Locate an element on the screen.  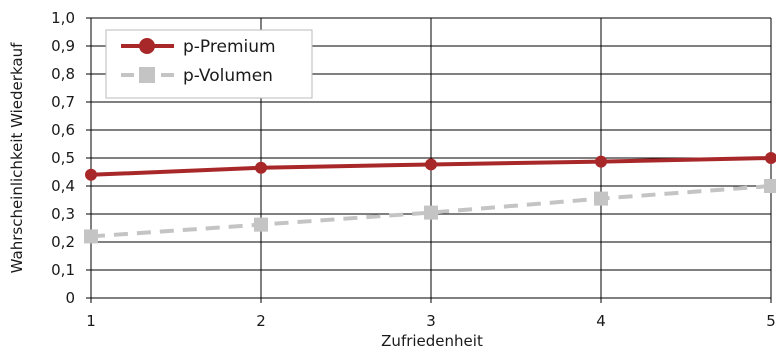
x-tick-label: 1 is located at coordinates (91, 321).